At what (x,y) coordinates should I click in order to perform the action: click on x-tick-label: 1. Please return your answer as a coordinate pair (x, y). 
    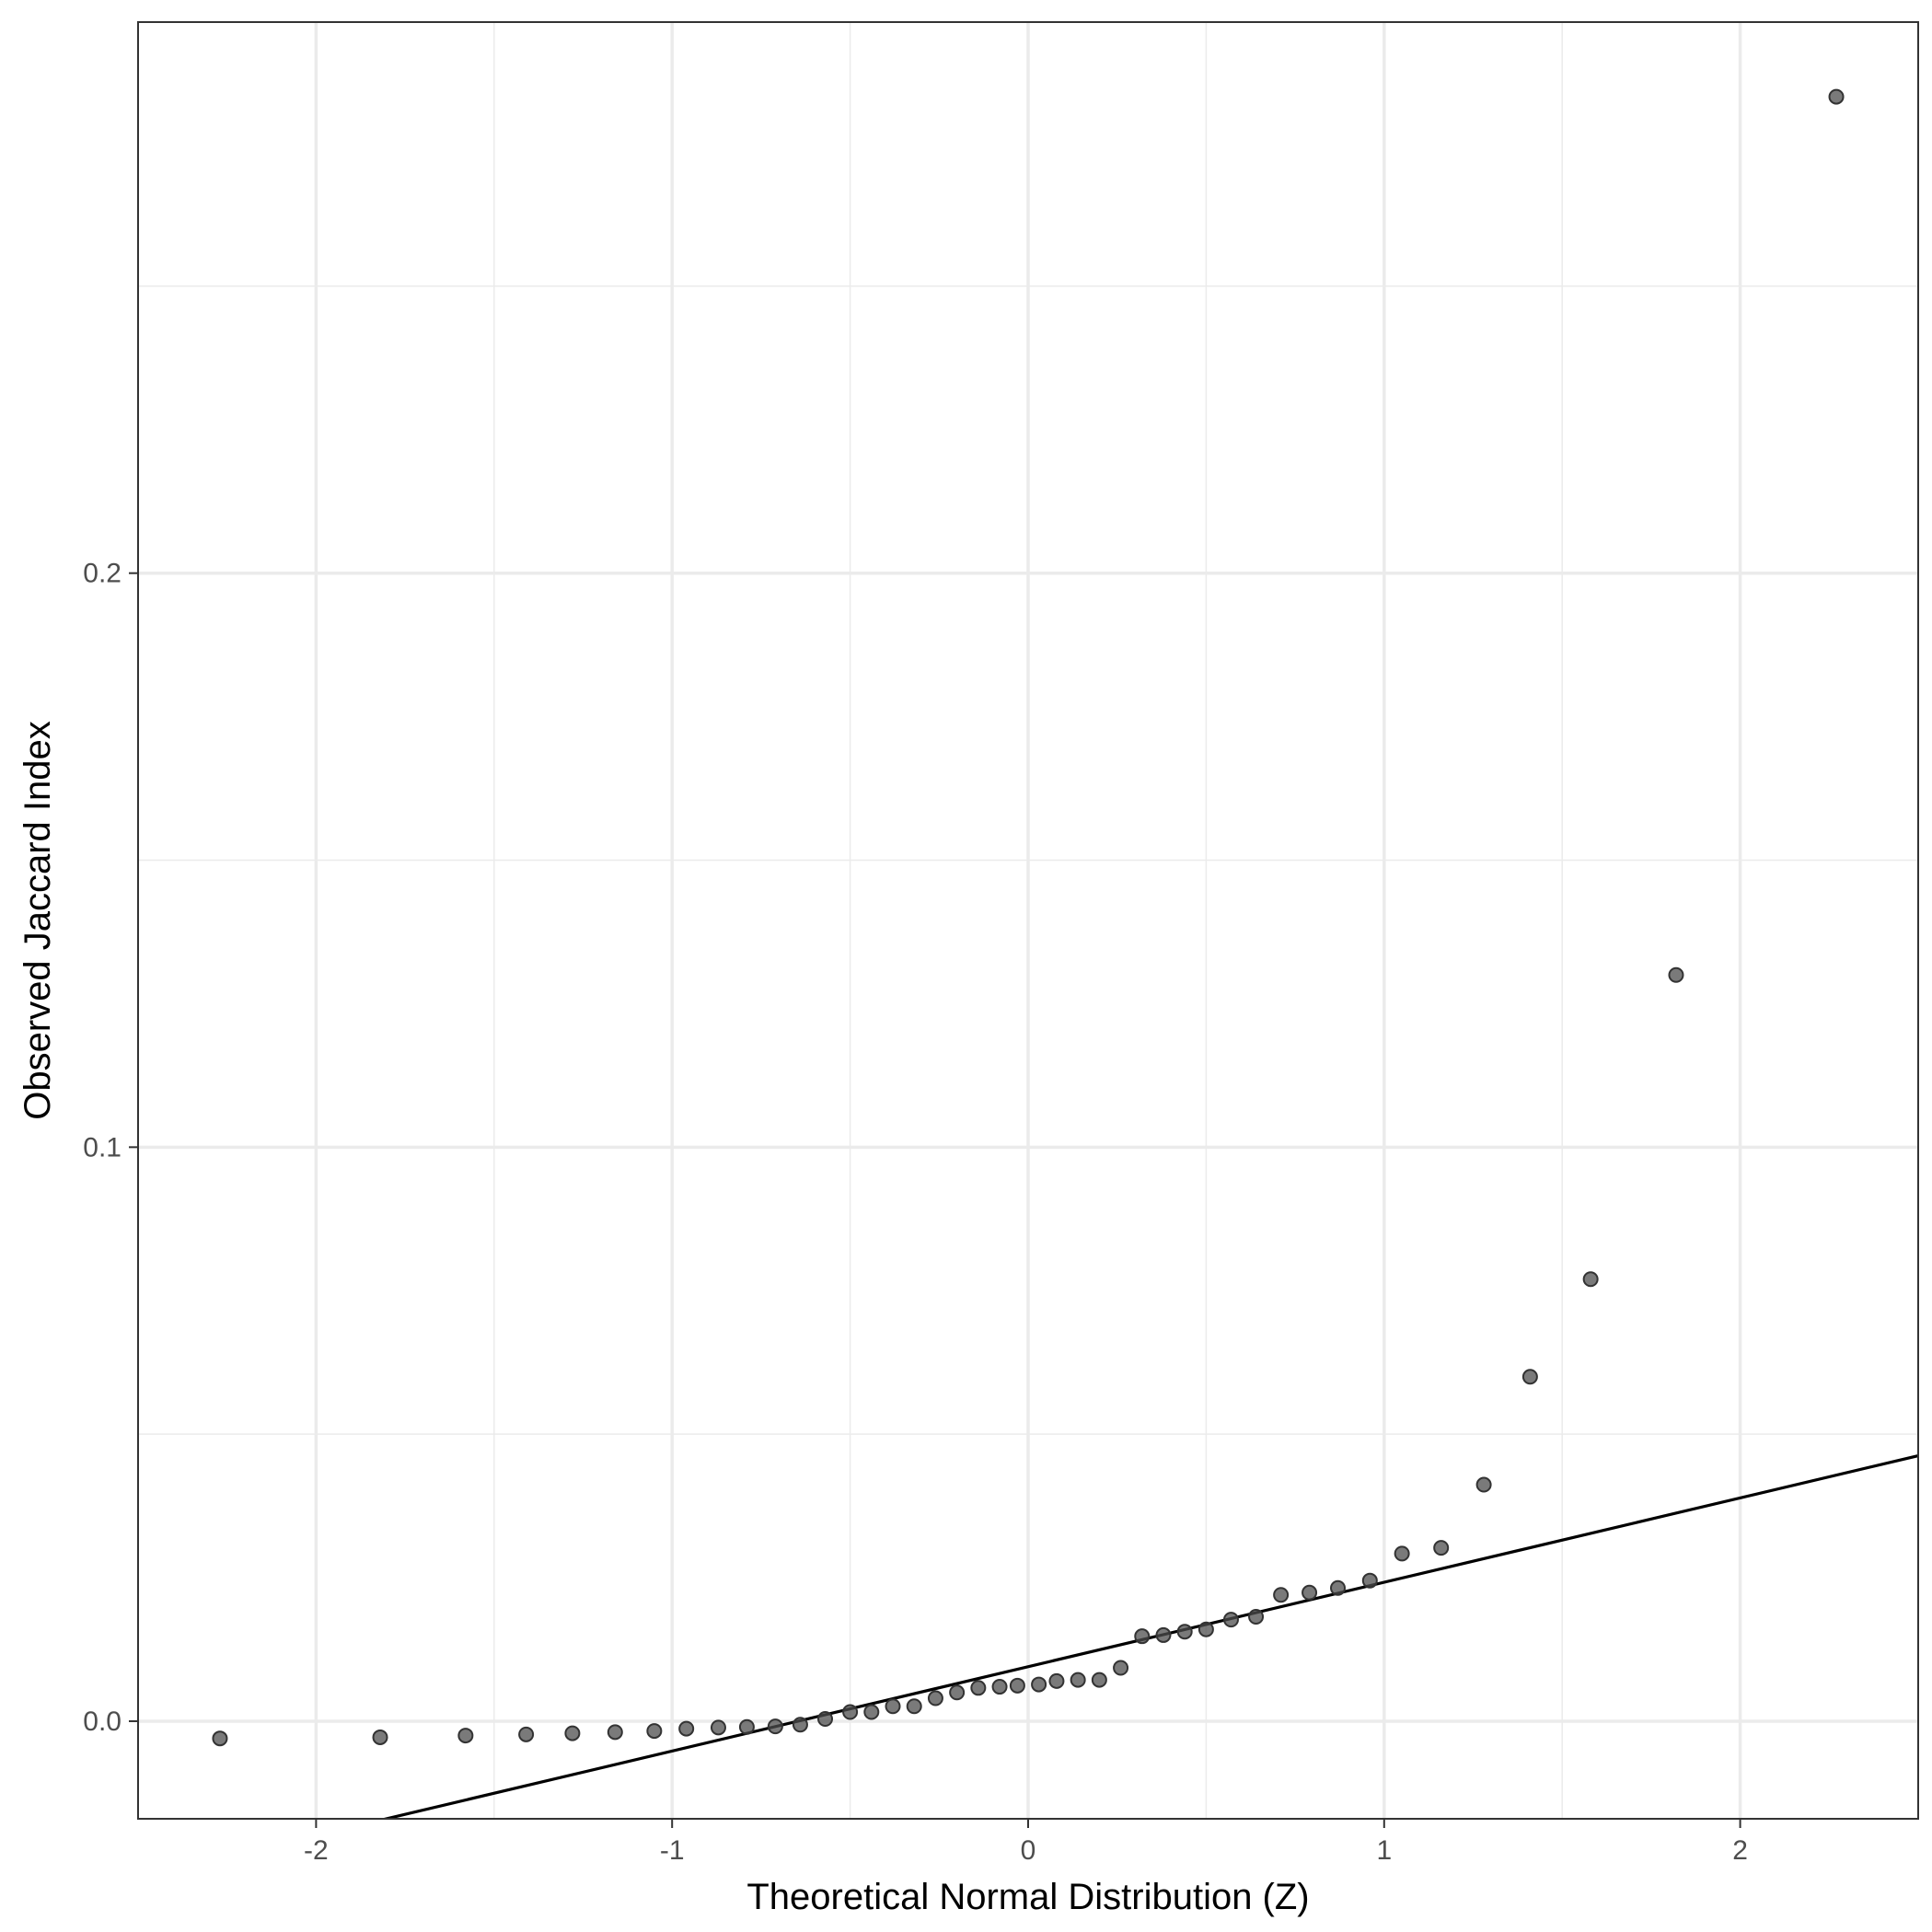
    Looking at the image, I should click on (1384, 1851).